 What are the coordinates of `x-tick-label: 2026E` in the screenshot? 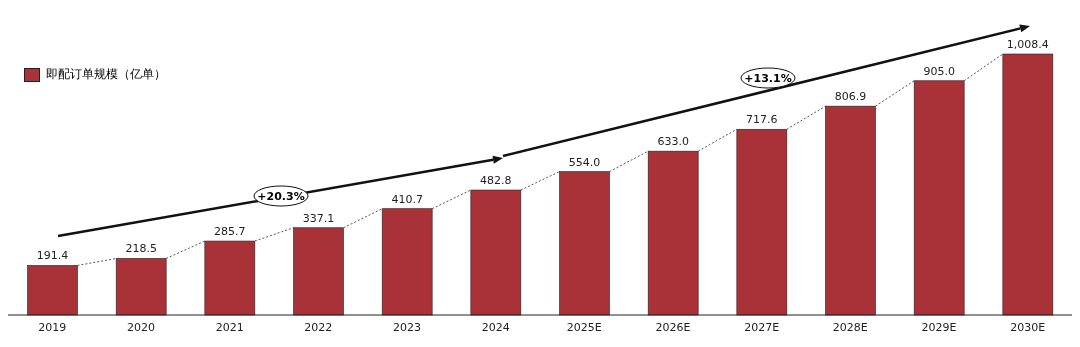 It's located at (673, 327).